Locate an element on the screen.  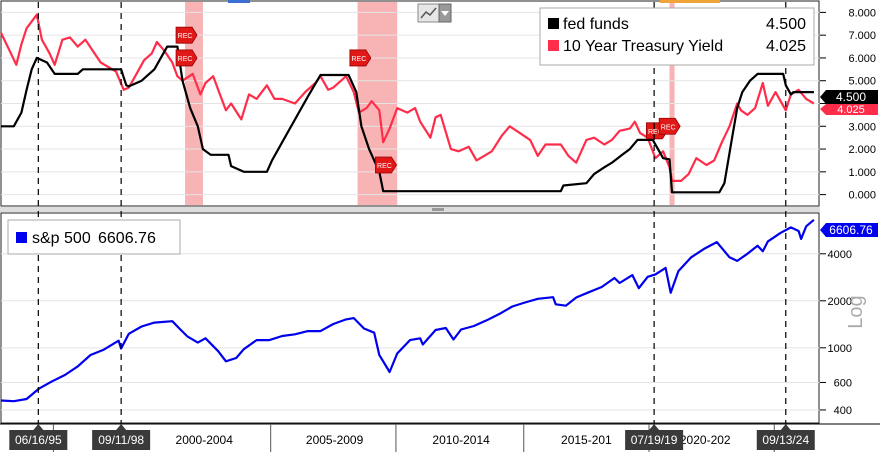
y-tick-label: 1.000 is located at coordinates (862, 173).